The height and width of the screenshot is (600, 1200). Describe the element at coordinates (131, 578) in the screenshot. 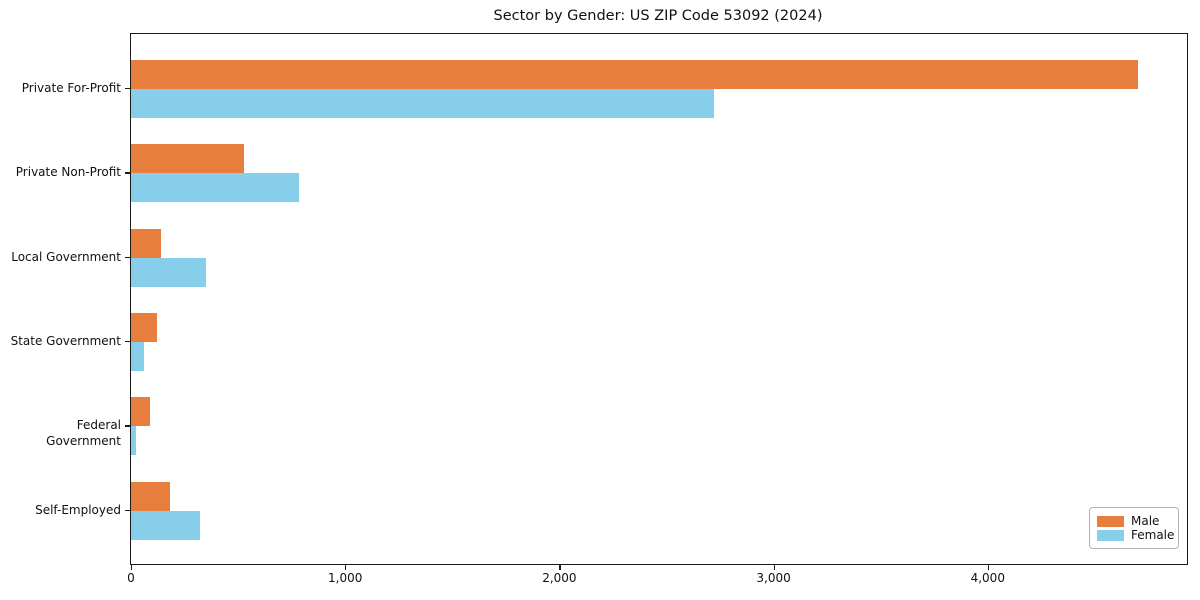

I see `x-tick-label: 0` at that location.